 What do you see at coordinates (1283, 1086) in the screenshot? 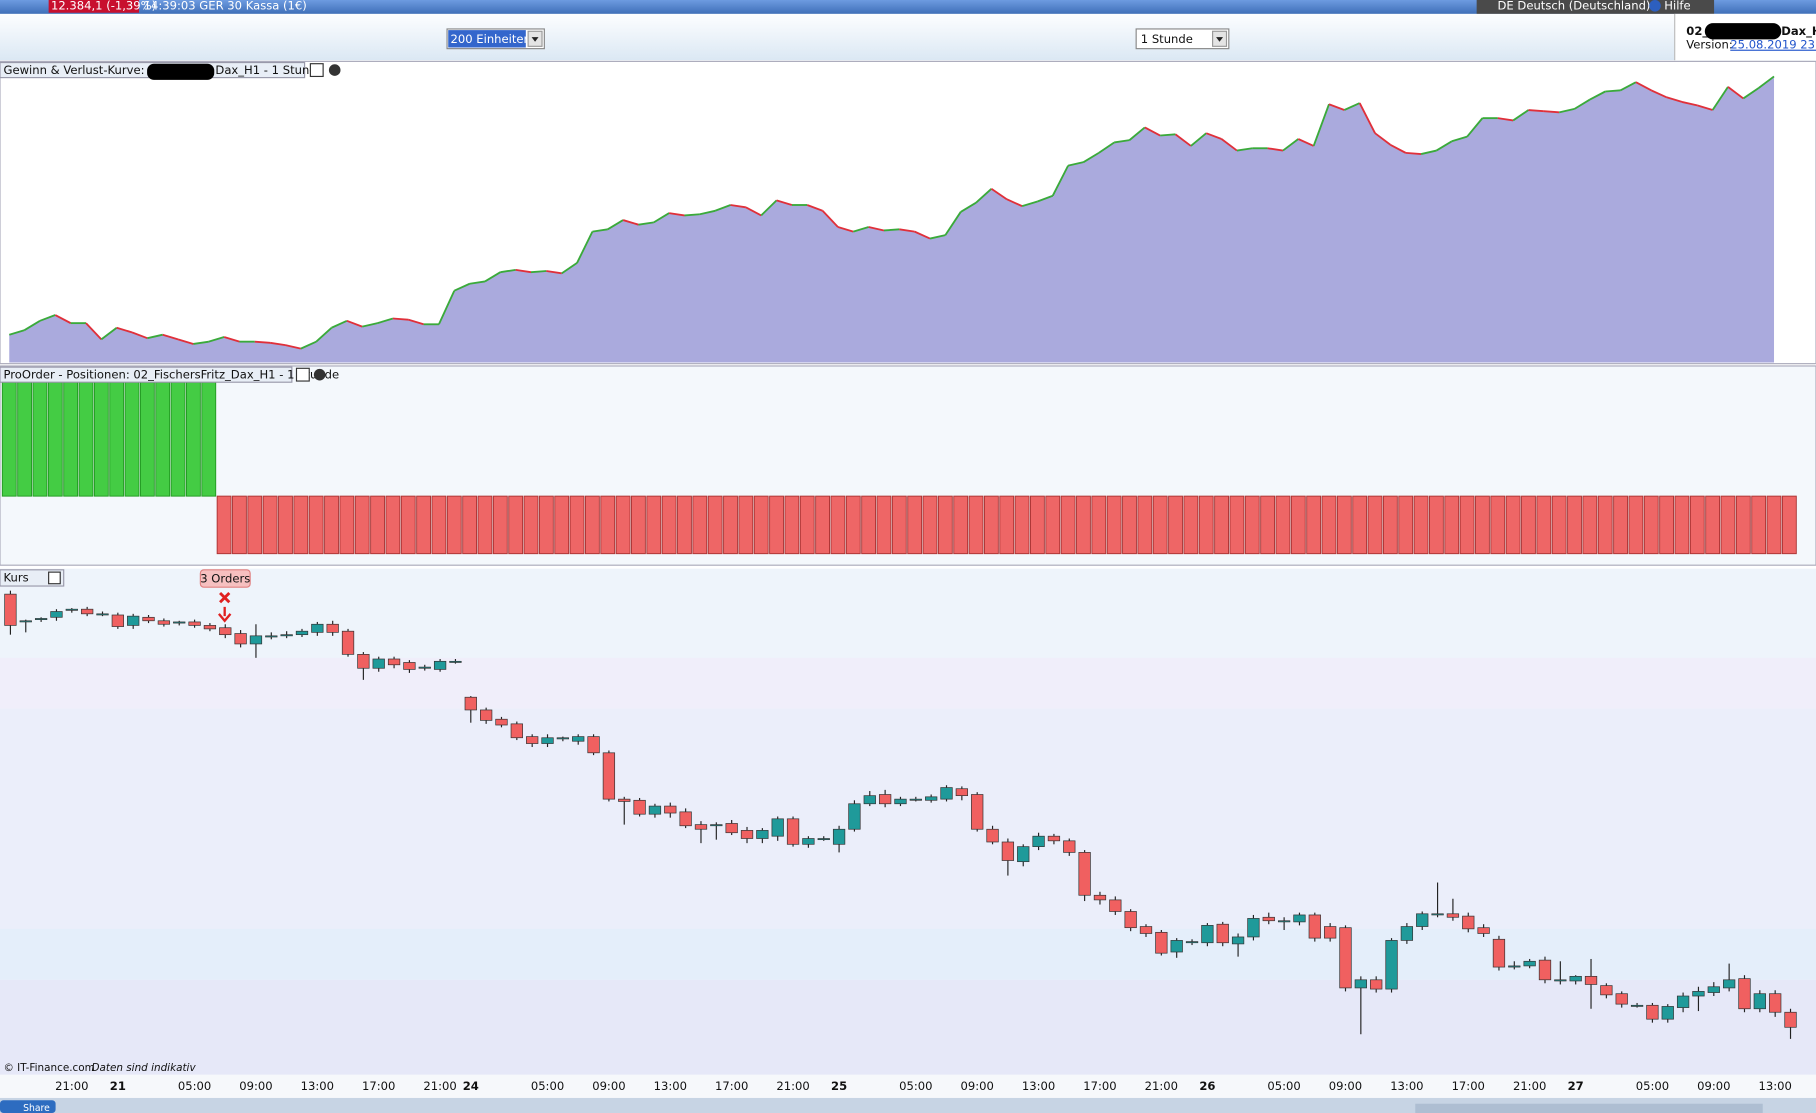
I see `x-tick-label: 05:00` at bounding box center [1283, 1086].